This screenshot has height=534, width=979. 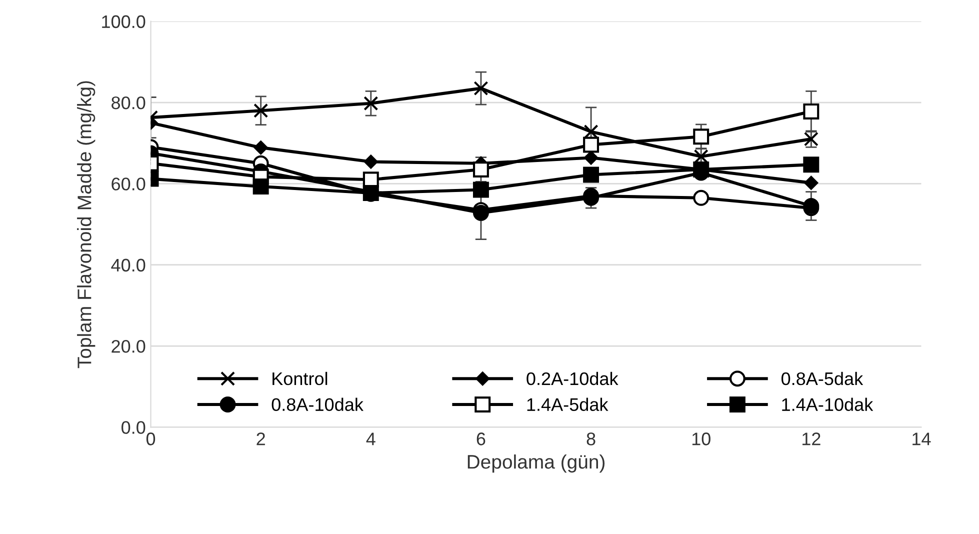 What do you see at coordinates (128, 265) in the screenshot?
I see `y-tick-label: 40.0` at bounding box center [128, 265].